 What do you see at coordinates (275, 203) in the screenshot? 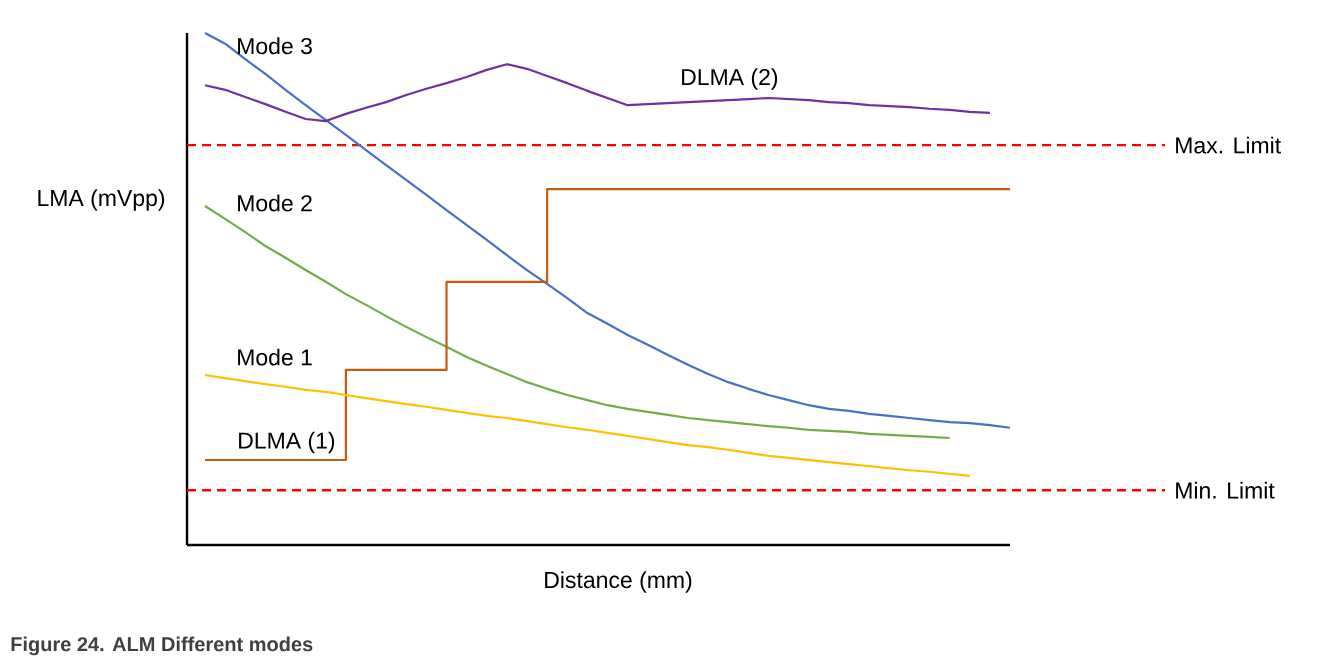
I see `series-label: Mode 2` at bounding box center [275, 203].